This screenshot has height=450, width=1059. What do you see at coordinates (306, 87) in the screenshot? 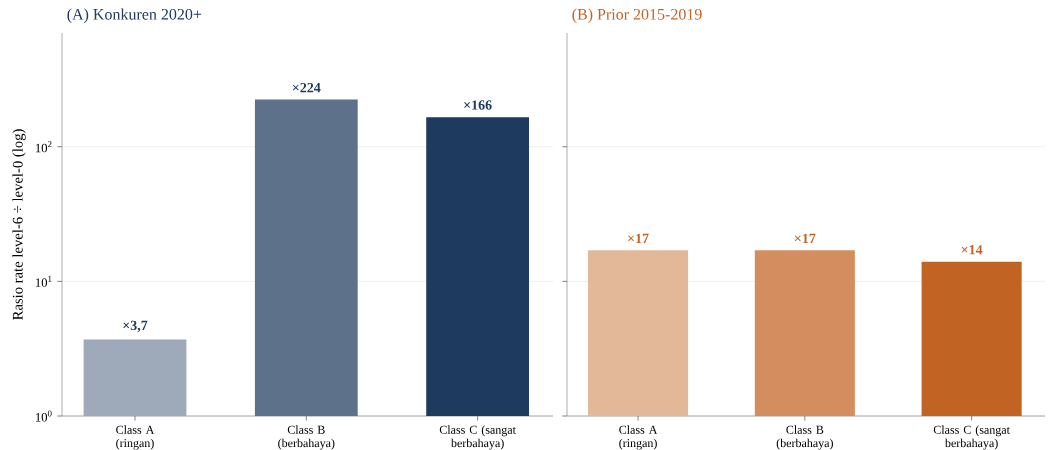
I see `data-label: ×224` at bounding box center [306, 87].